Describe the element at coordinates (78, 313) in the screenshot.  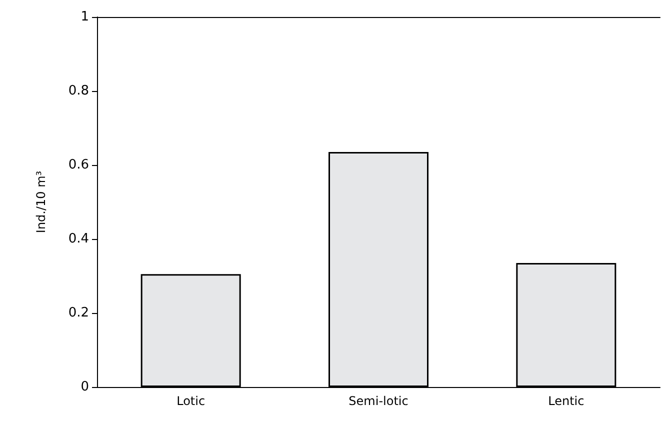
I see `y-tick-label: 0.2` at that location.